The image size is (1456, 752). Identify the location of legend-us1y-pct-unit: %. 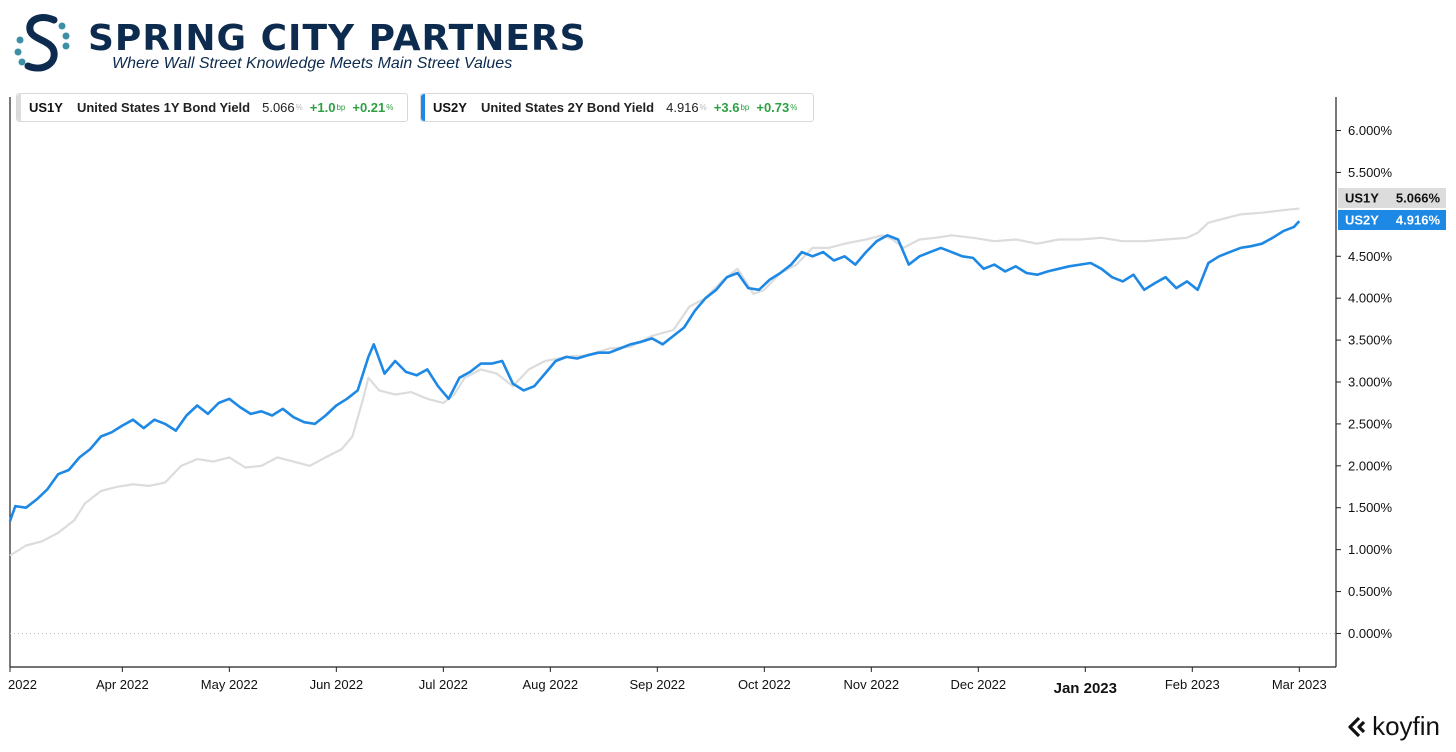
(390, 107).